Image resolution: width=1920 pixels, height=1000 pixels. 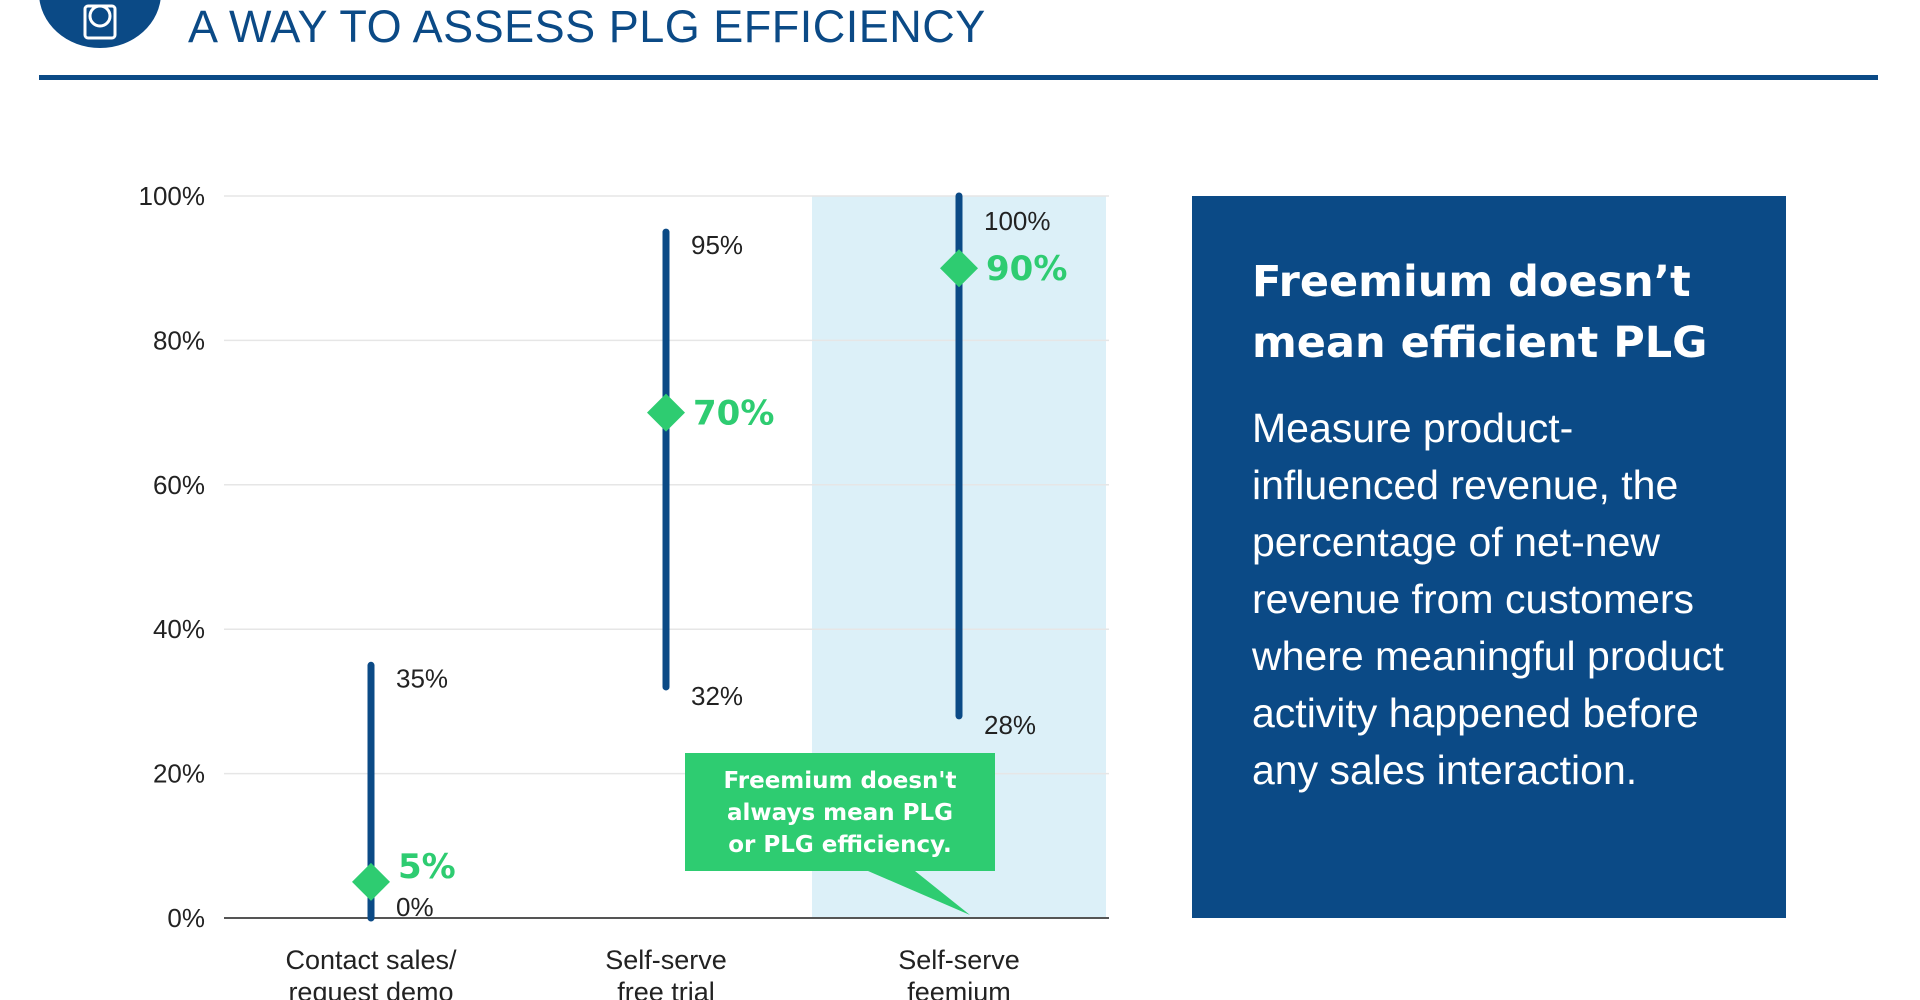 I want to click on callout-box, so click(x=840, y=812).